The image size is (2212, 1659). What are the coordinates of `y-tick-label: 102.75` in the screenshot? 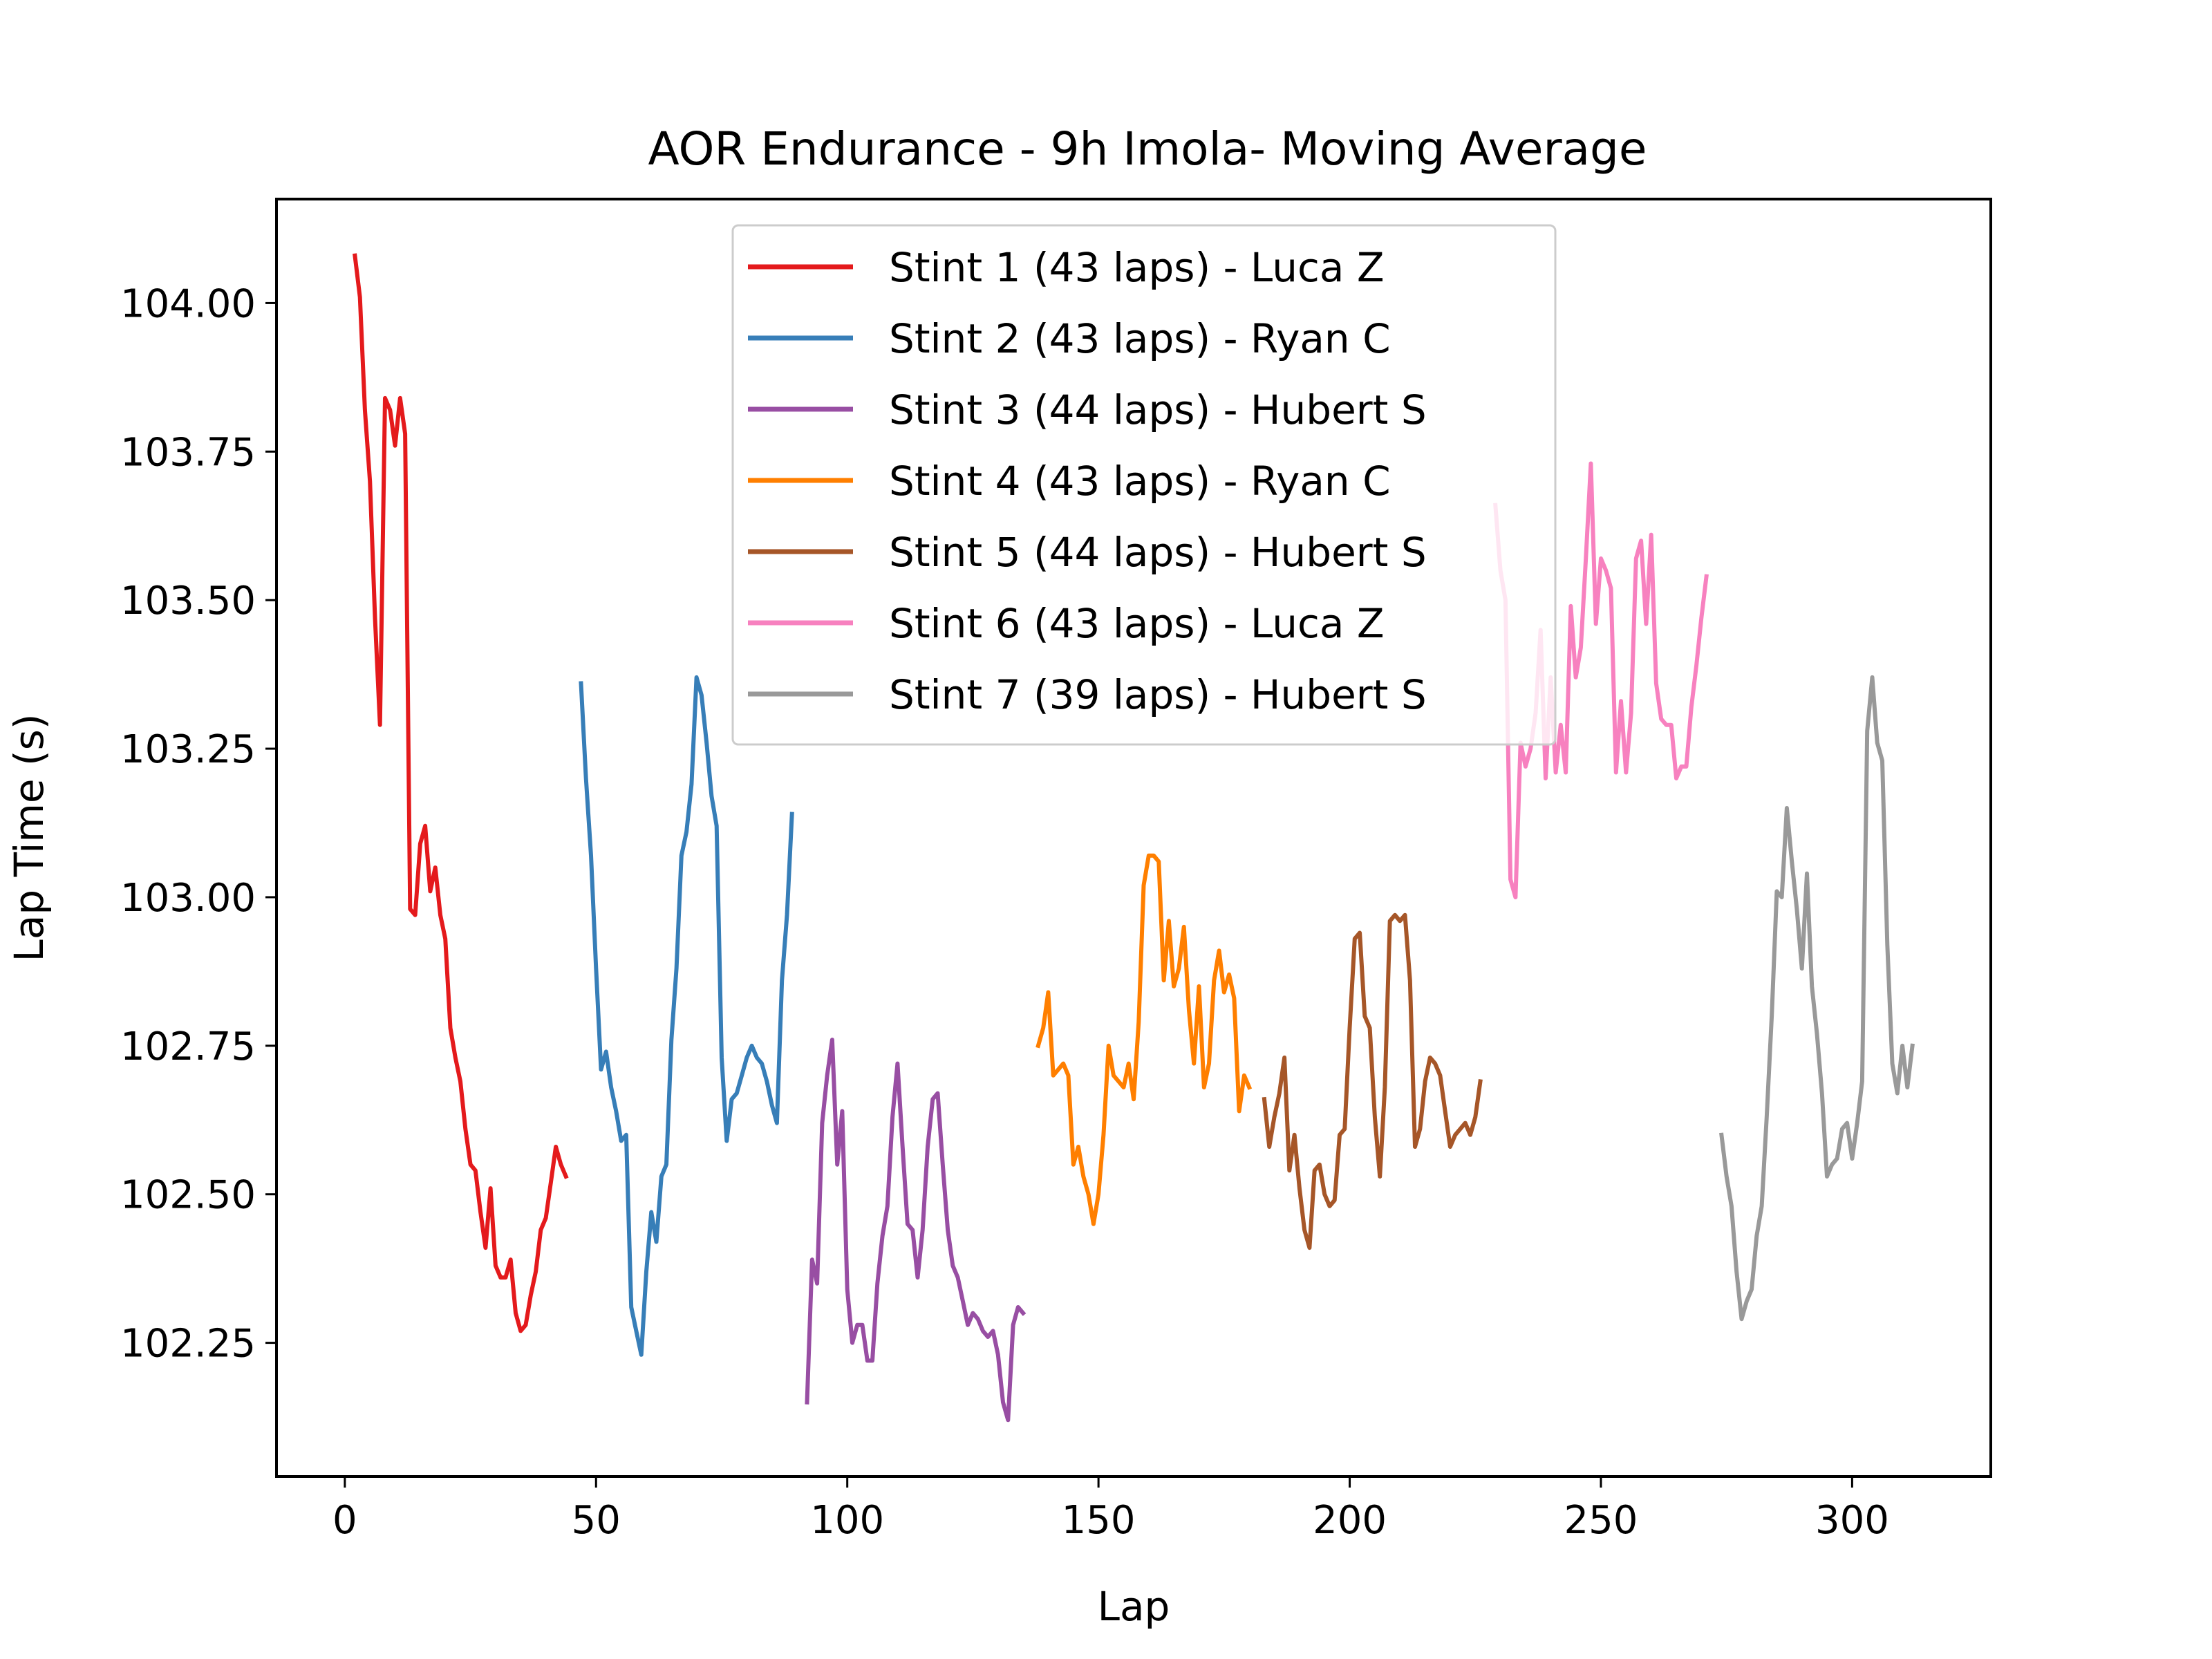 It's located at (188, 1046).